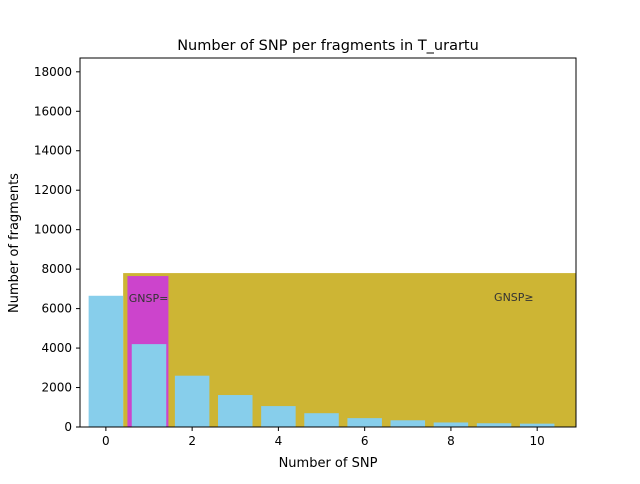 Image resolution: width=640 pixels, height=484 pixels. Describe the element at coordinates (53, 190) in the screenshot. I see `y-tick-label: 12000` at that location.